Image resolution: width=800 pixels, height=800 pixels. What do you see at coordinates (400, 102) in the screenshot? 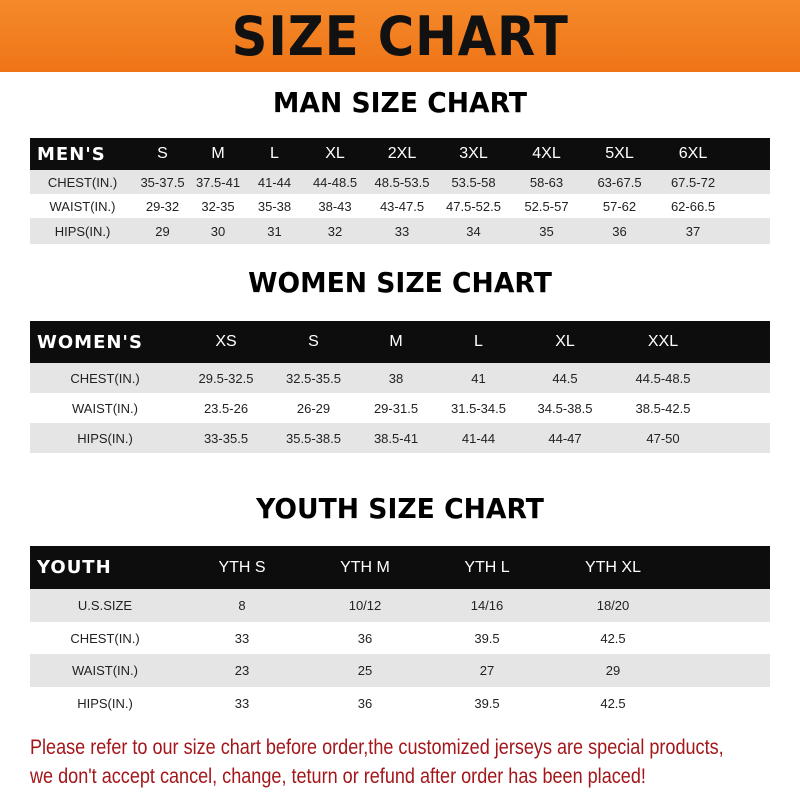
I see `men-section-title: MAN SIZE CHART` at bounding box center [400, 102].